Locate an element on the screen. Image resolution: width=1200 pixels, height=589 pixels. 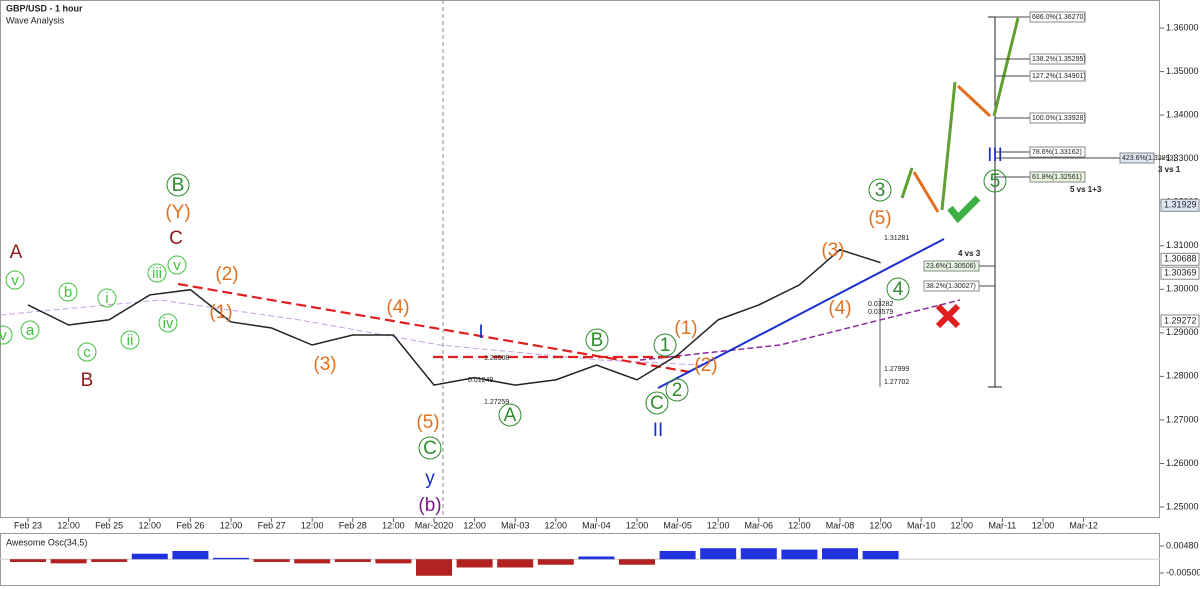
x-tick-label: Mar-12 is located at coordinates (1083, 525).